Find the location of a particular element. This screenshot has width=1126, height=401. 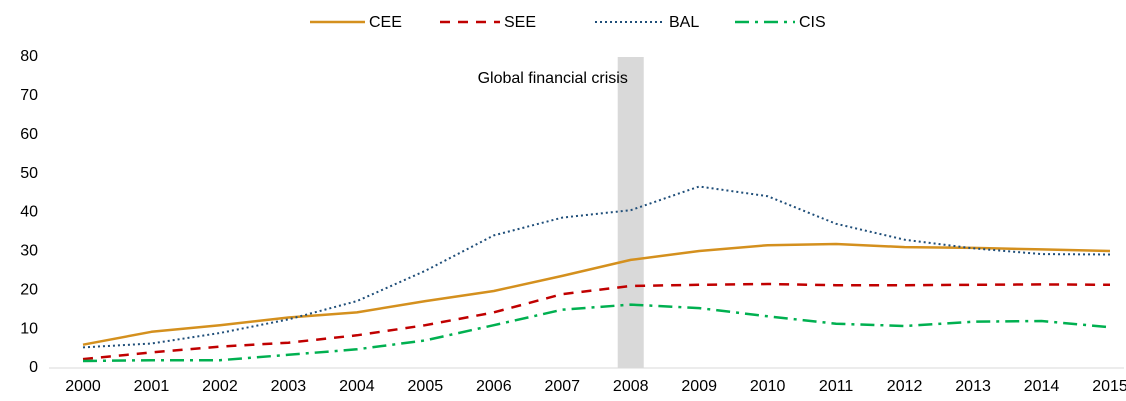

legend-label: CEE is located at coordinates (385, 22).